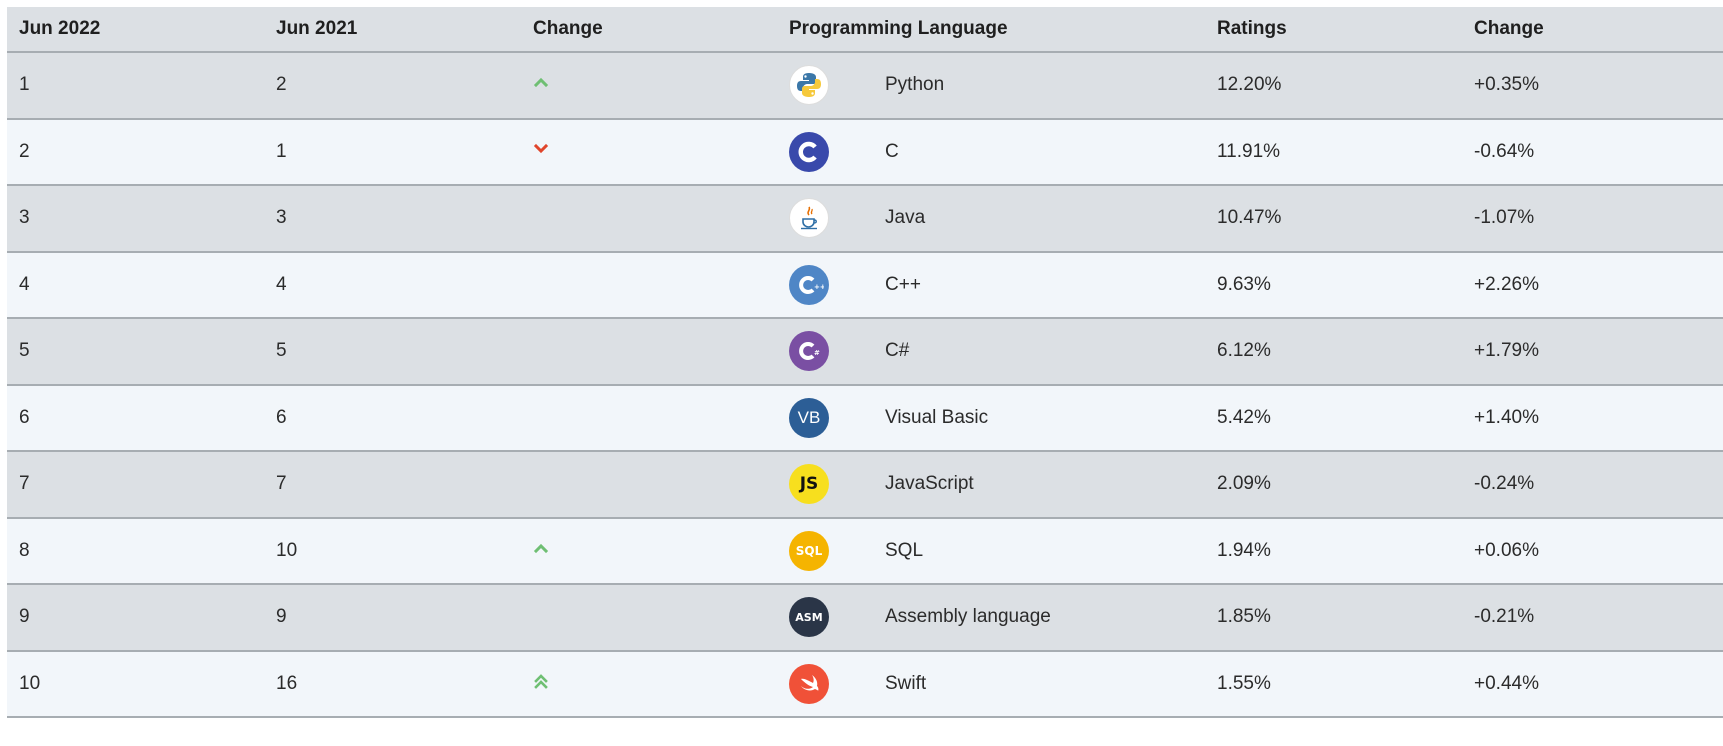  I want to click on swift-icon, so click(809, 683).